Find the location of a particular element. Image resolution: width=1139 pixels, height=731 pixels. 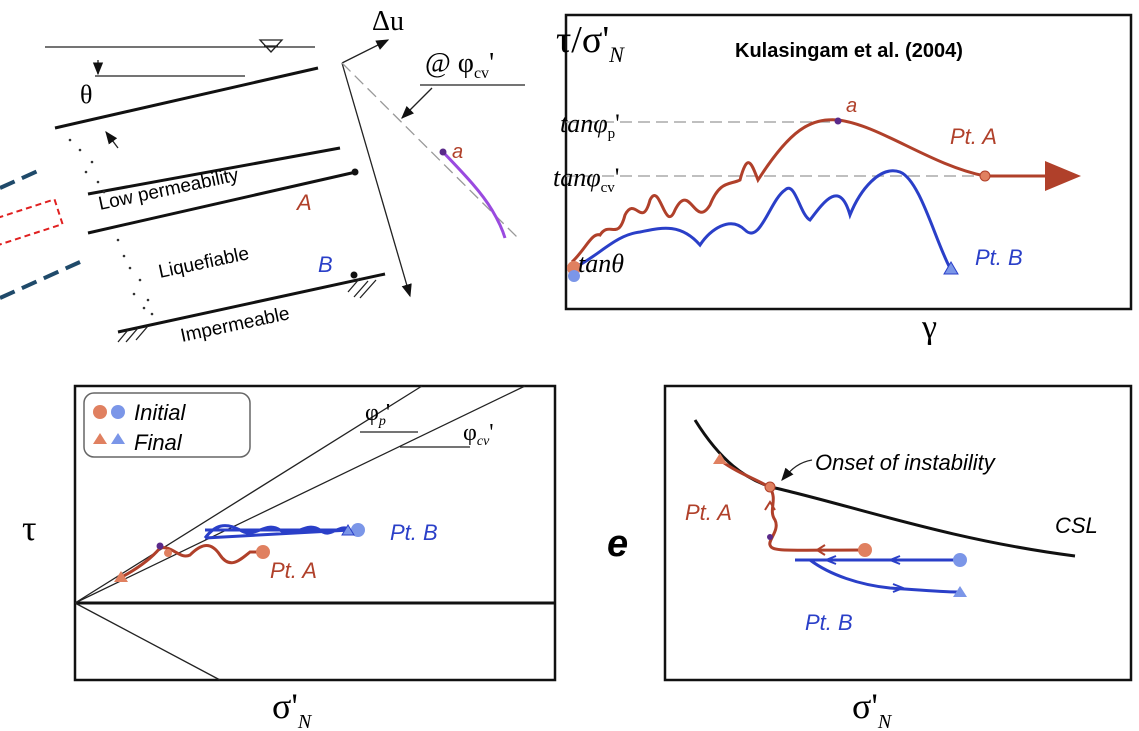

point-a-label: A is located at coordinates (303, 202).